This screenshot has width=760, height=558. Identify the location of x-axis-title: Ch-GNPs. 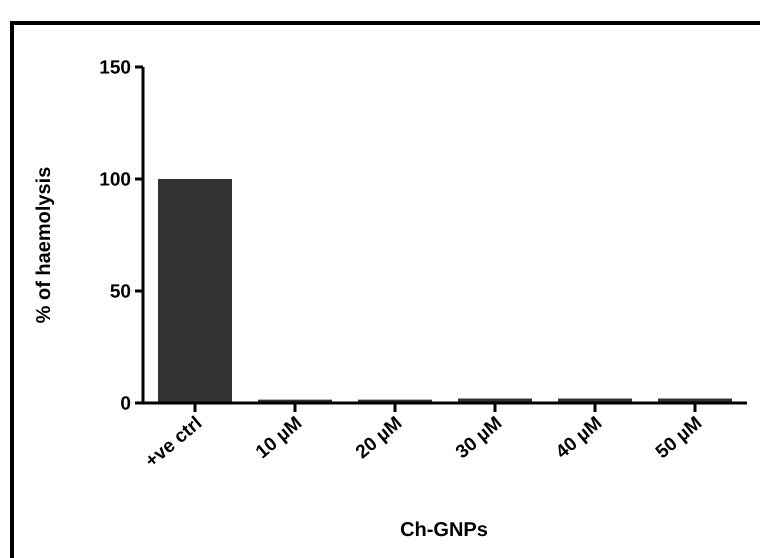
(444, 530).